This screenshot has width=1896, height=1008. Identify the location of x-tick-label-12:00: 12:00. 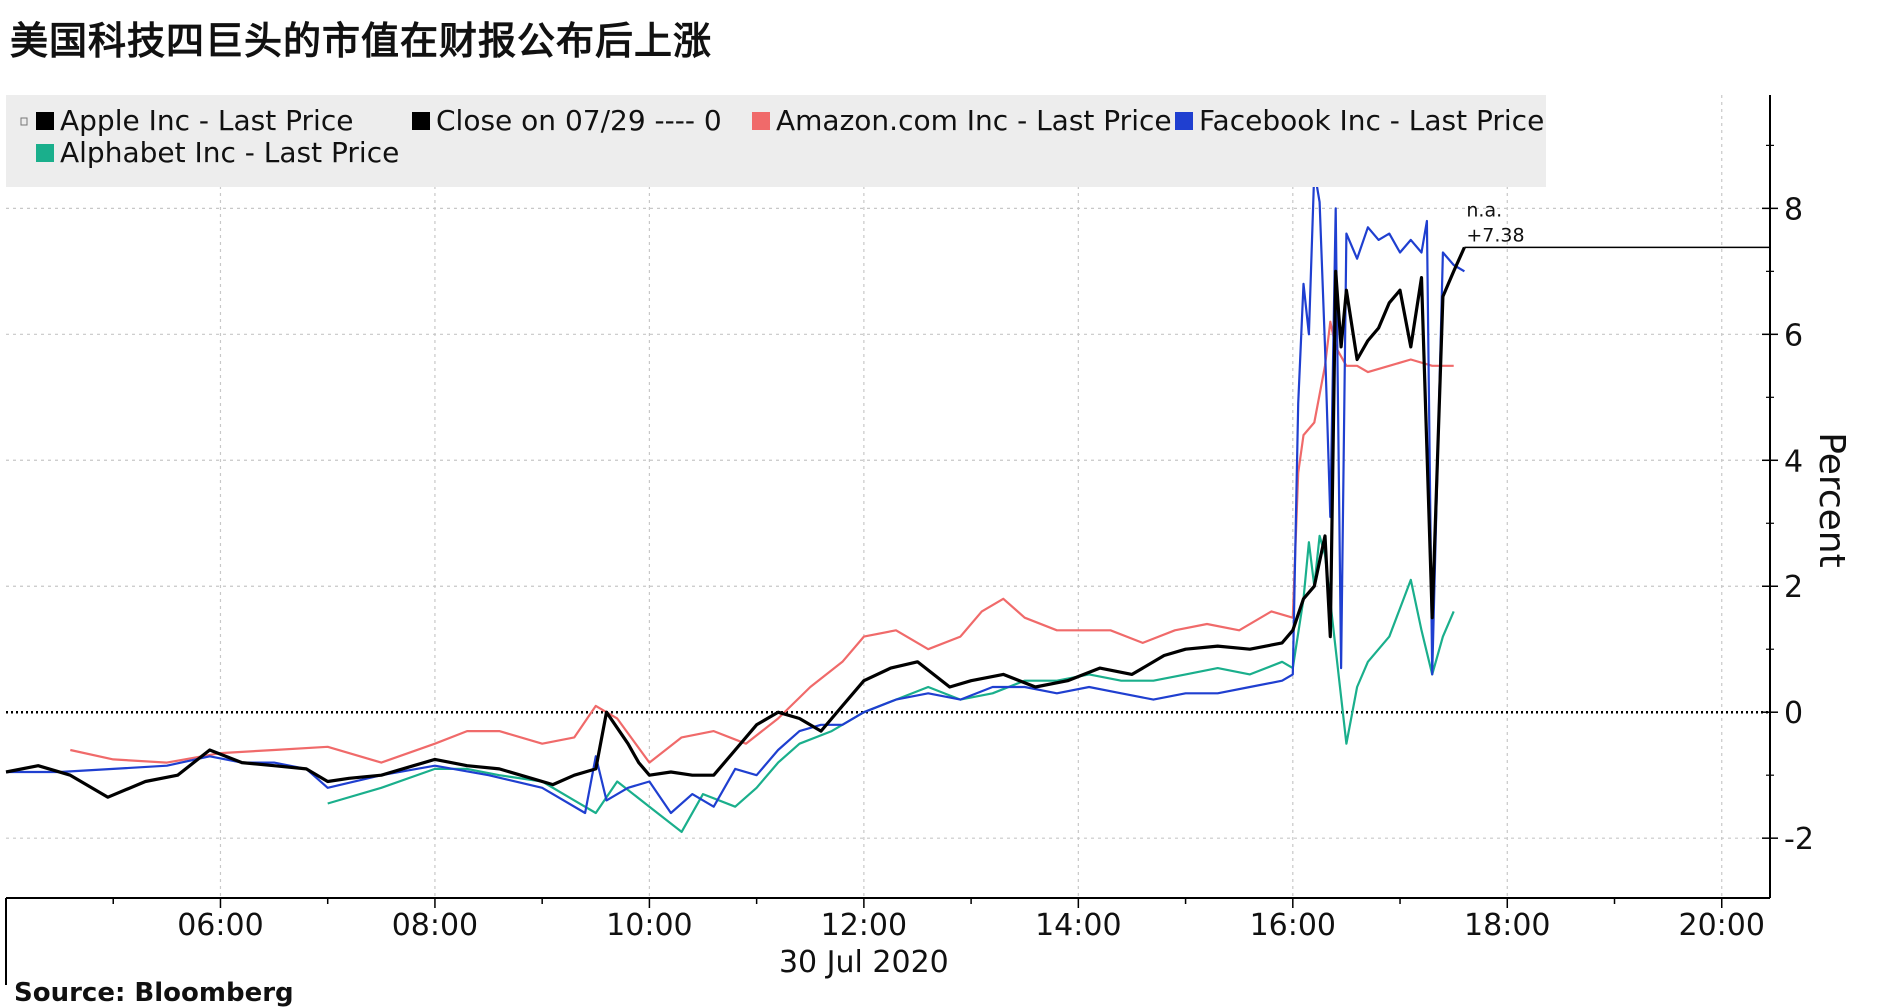
(864, 925).